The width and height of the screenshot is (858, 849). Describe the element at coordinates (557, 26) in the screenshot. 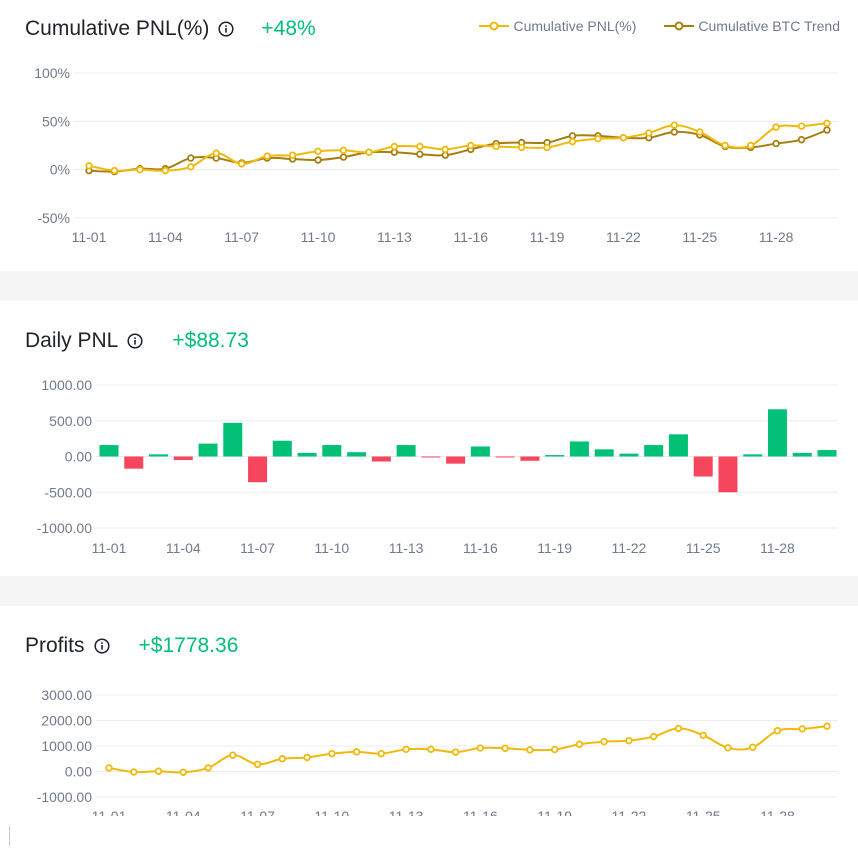

I see `legend-item-pnl: Cumulative PNL(%)` at that location.